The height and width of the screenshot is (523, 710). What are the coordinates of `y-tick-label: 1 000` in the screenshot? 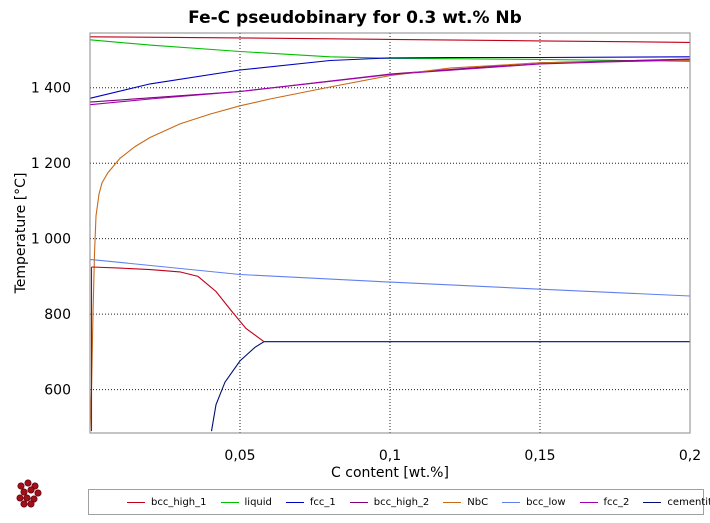 It's located at (51, 240).